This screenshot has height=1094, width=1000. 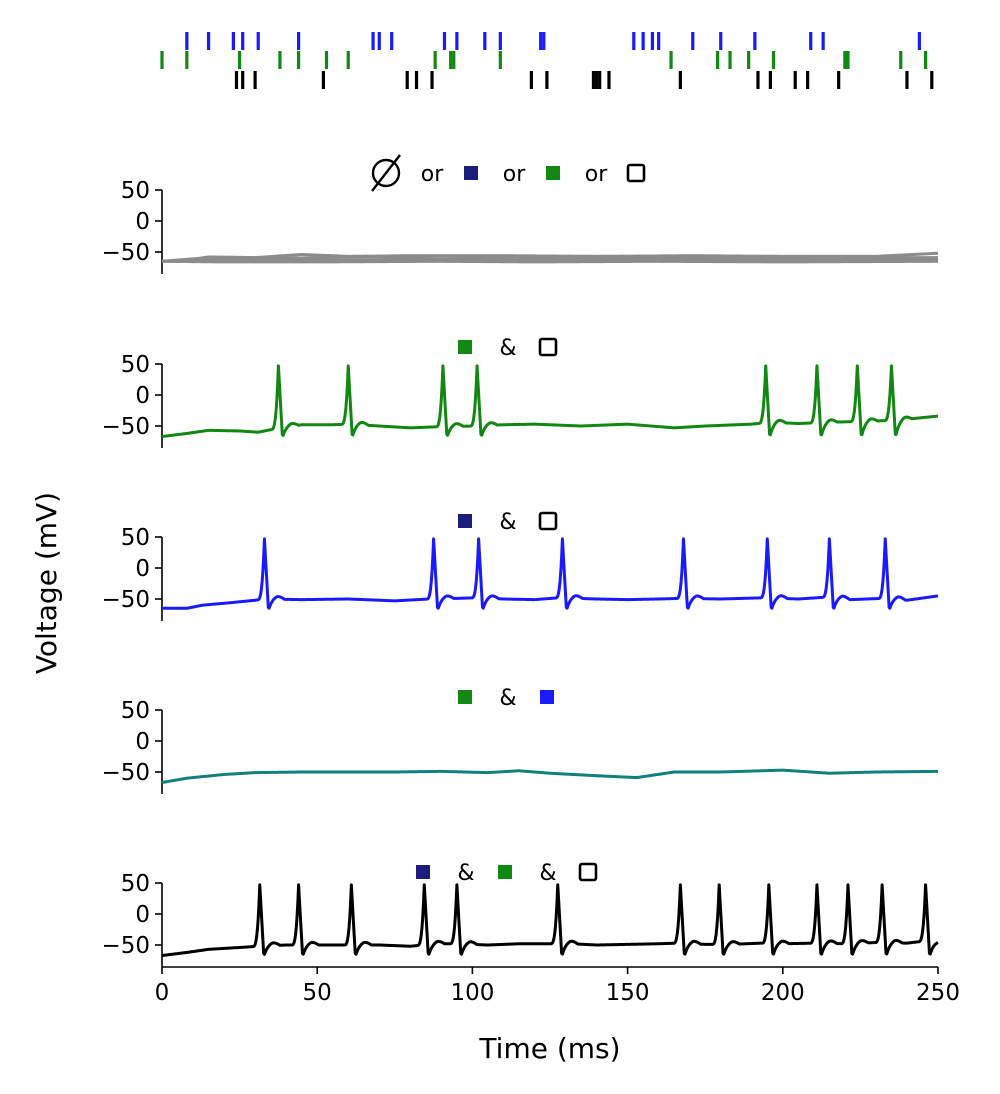 I want to click on x-tick-label: 250, so click(x=938, y=993).